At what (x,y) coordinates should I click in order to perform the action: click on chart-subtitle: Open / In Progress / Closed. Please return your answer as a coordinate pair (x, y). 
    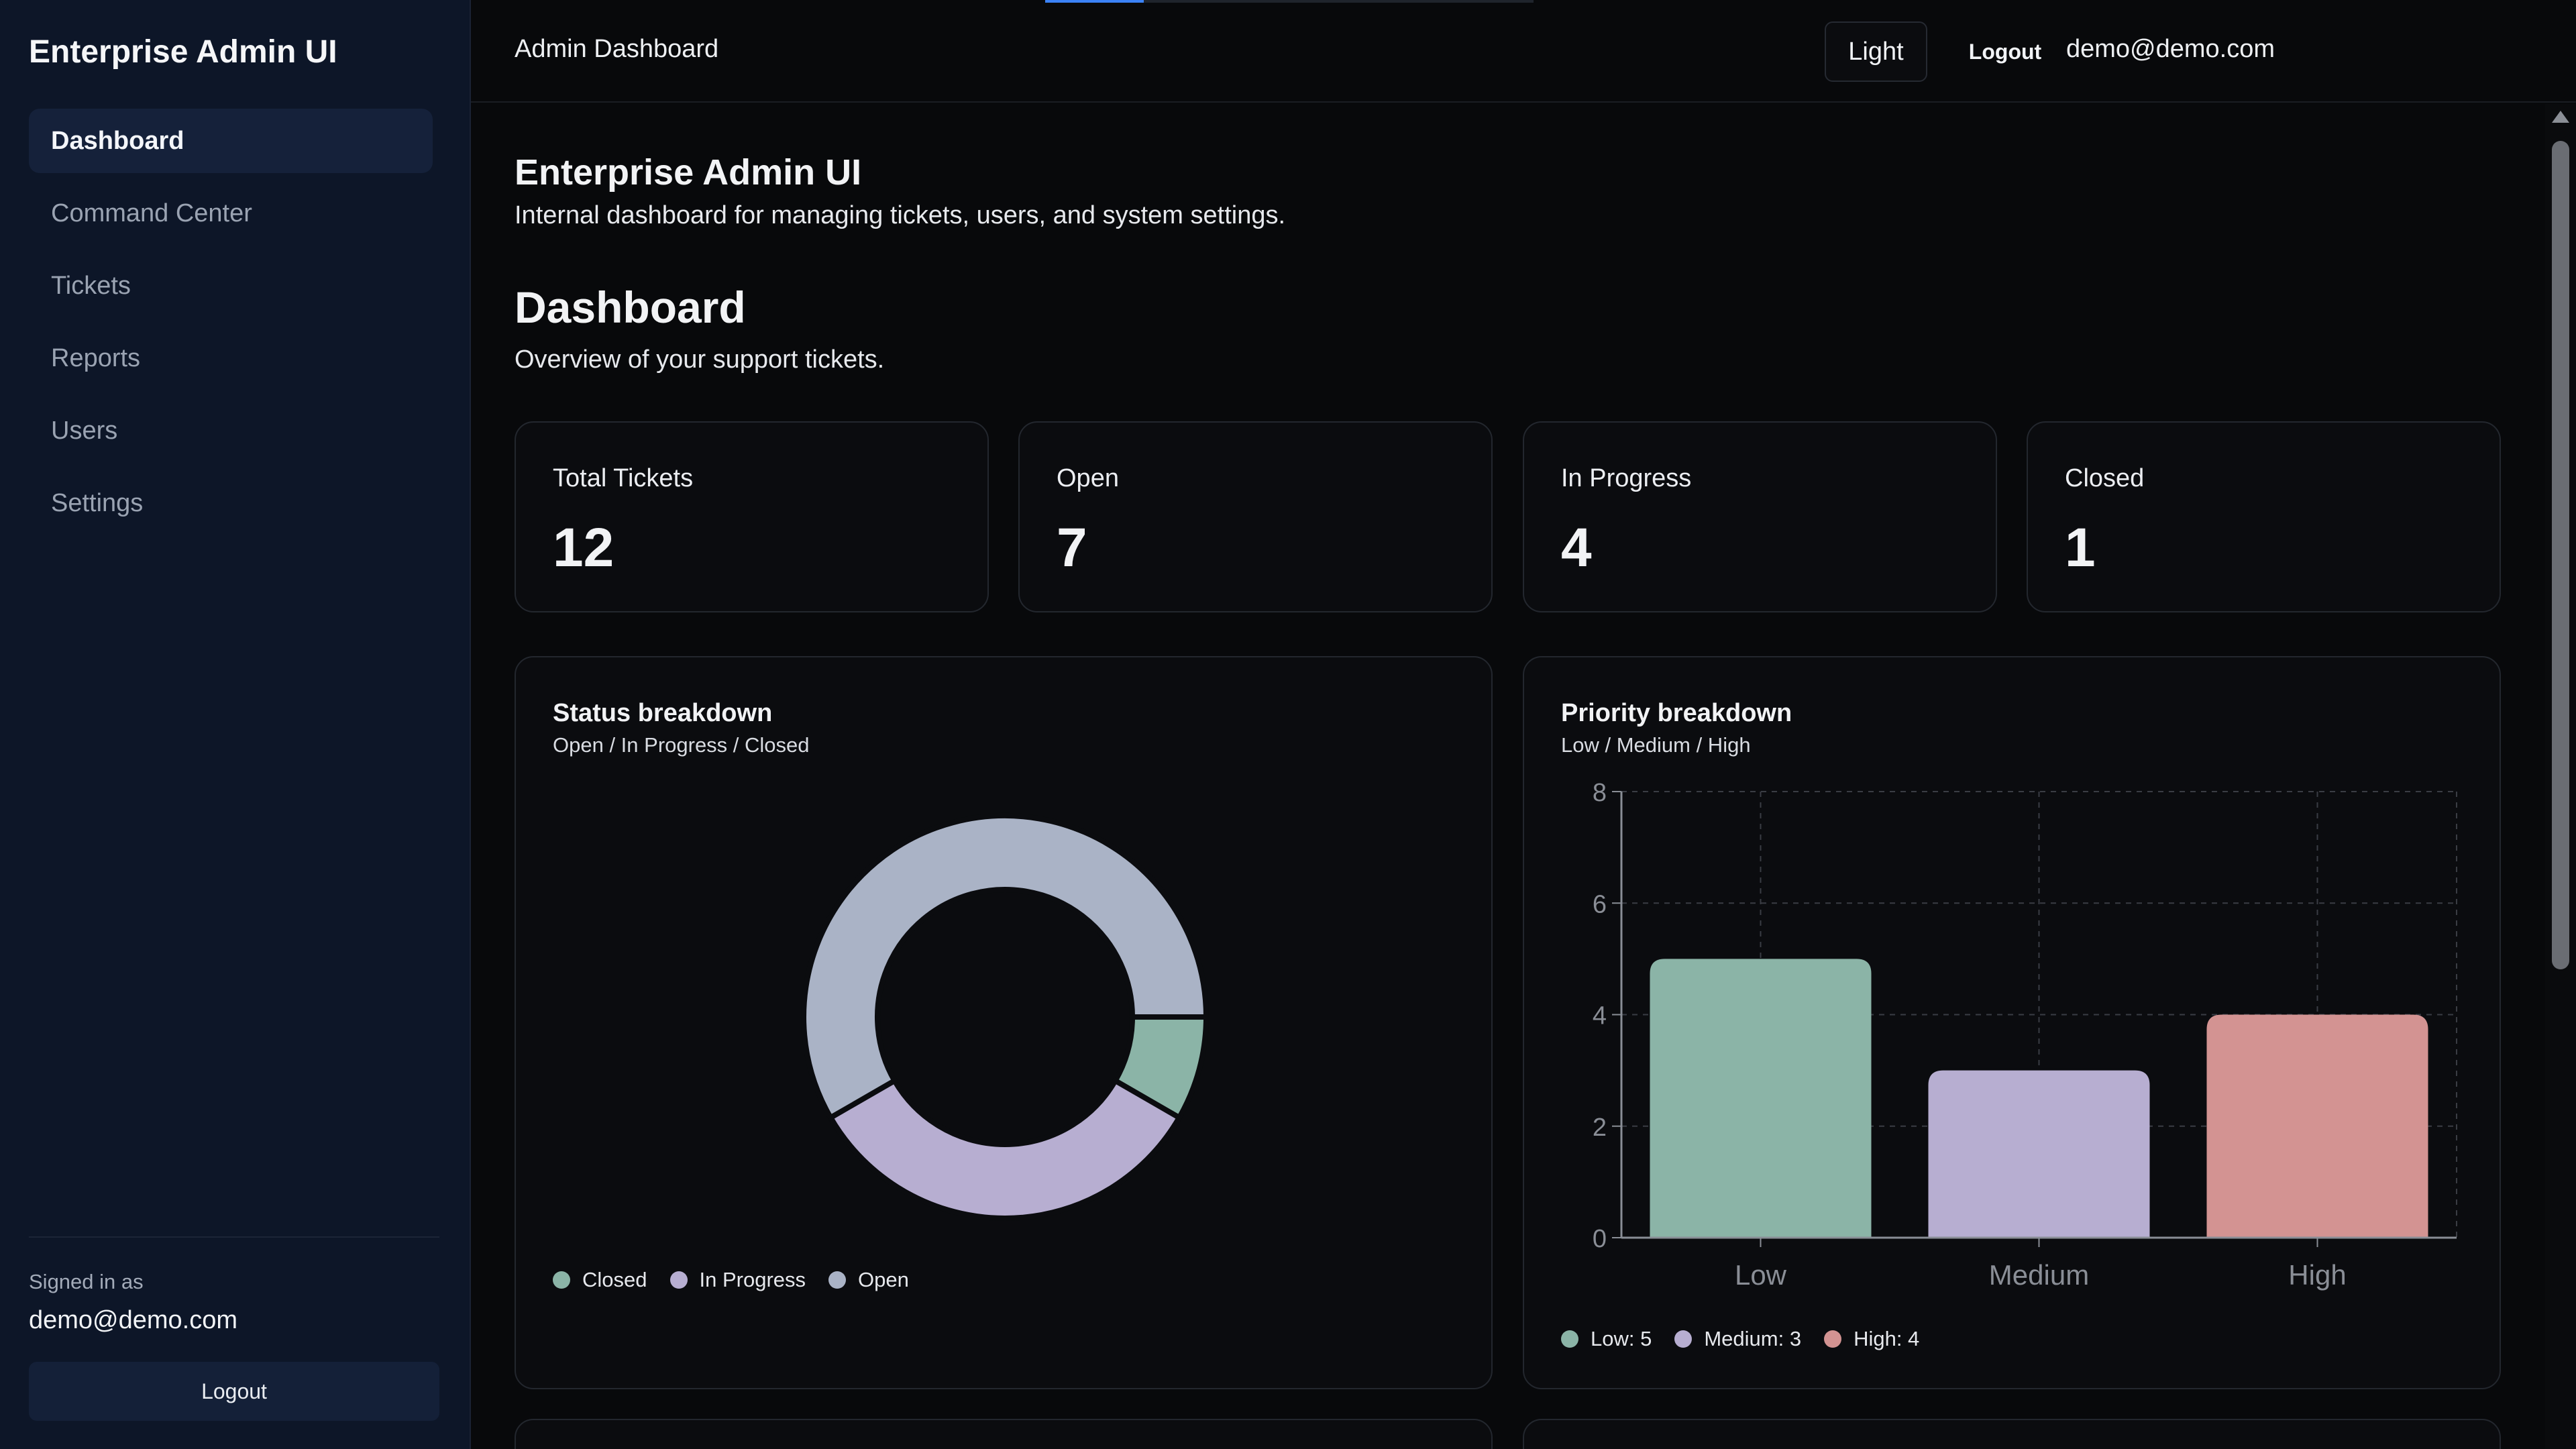
    Looking at the image, I should click on (681, 745).